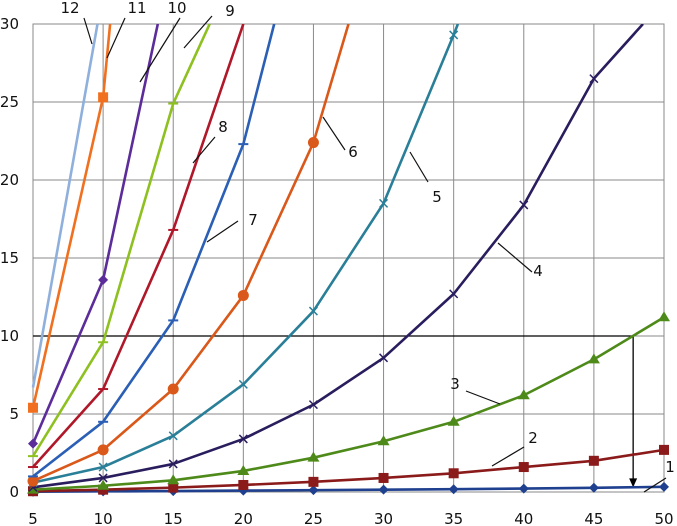 This screenshot has height=526, width=677. What do you see at coordinates (383, 518) in the screenshot?
I see `x-tick-label: 30` at bounding box center [383, 518].